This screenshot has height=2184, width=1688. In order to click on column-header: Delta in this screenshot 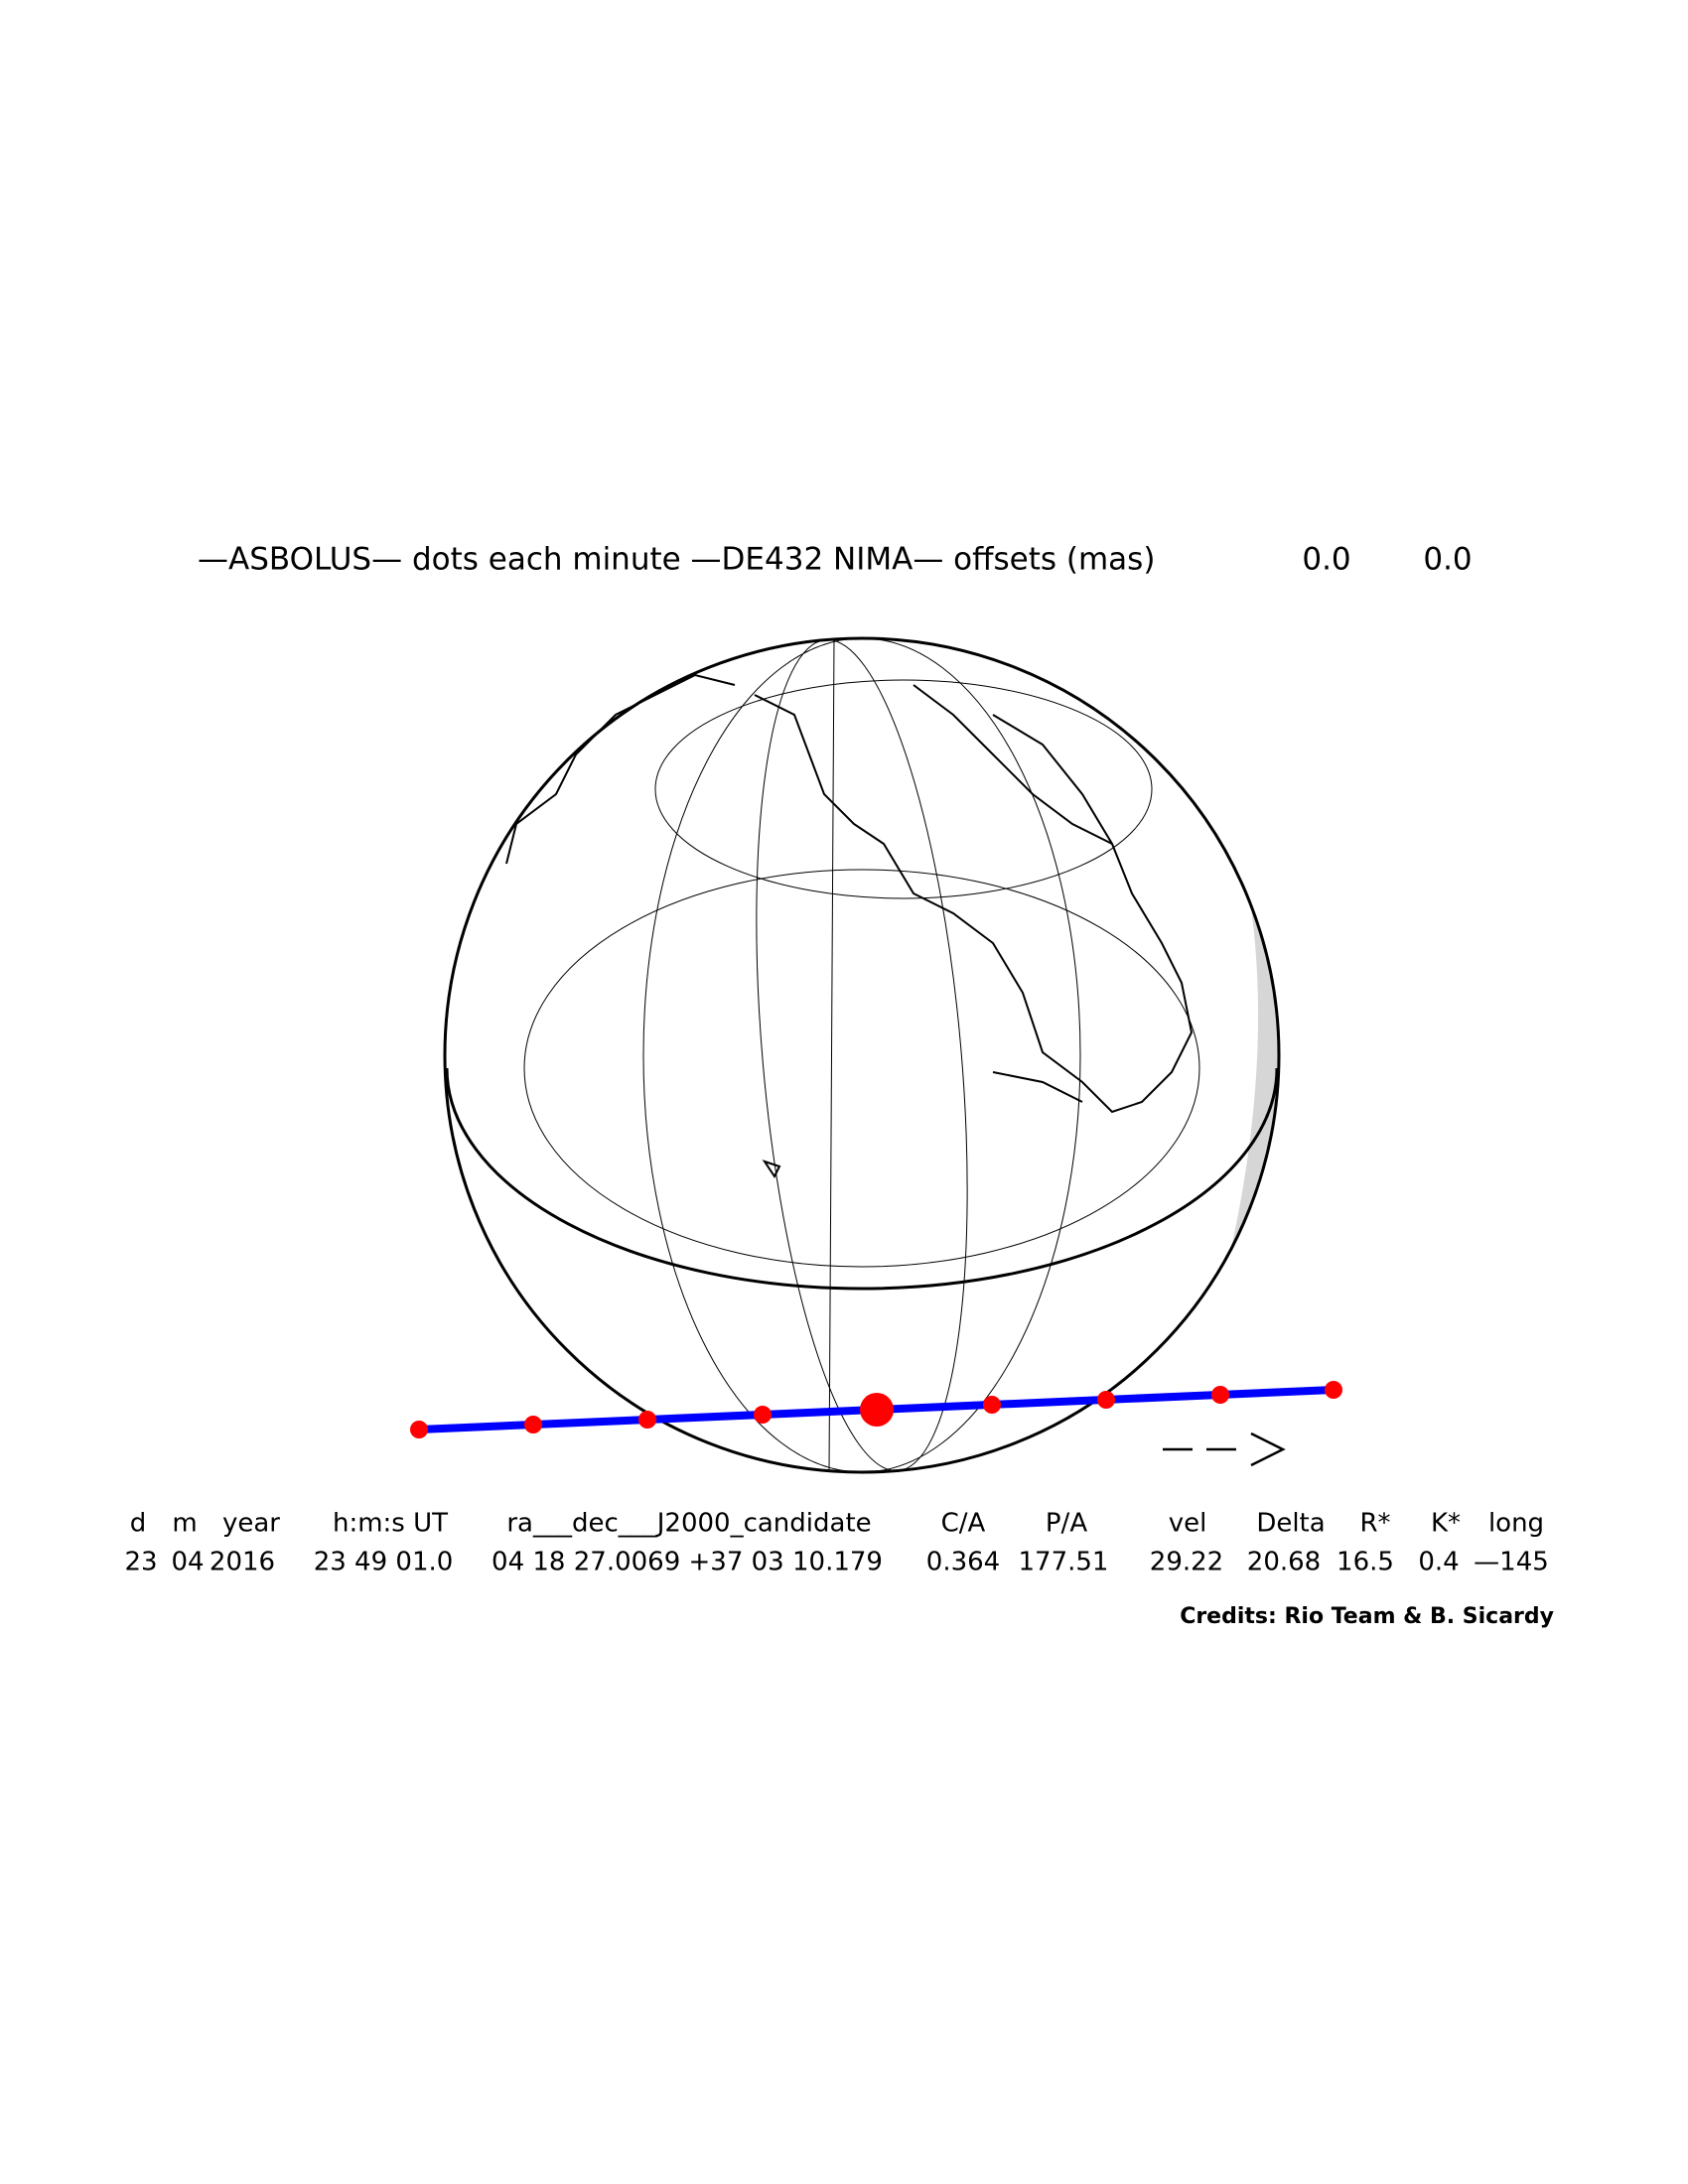, I will do `click(1290, 1524)`.